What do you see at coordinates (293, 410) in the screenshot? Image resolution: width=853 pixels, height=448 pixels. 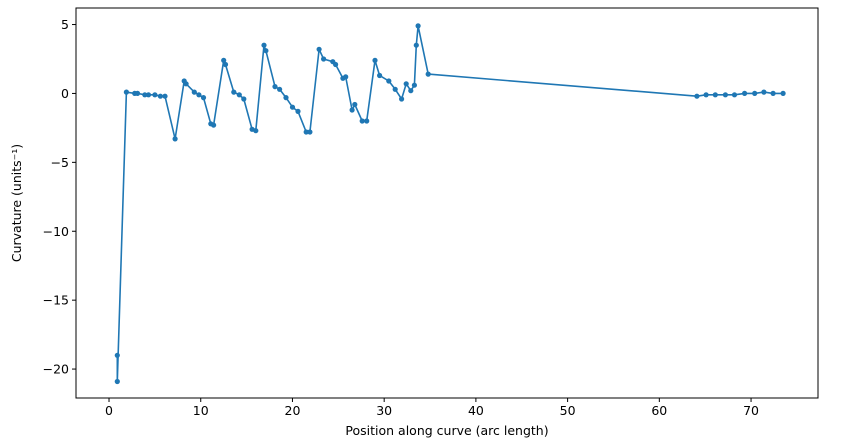 I see `x-tick-label: 20` at bounding box center [293, 410].